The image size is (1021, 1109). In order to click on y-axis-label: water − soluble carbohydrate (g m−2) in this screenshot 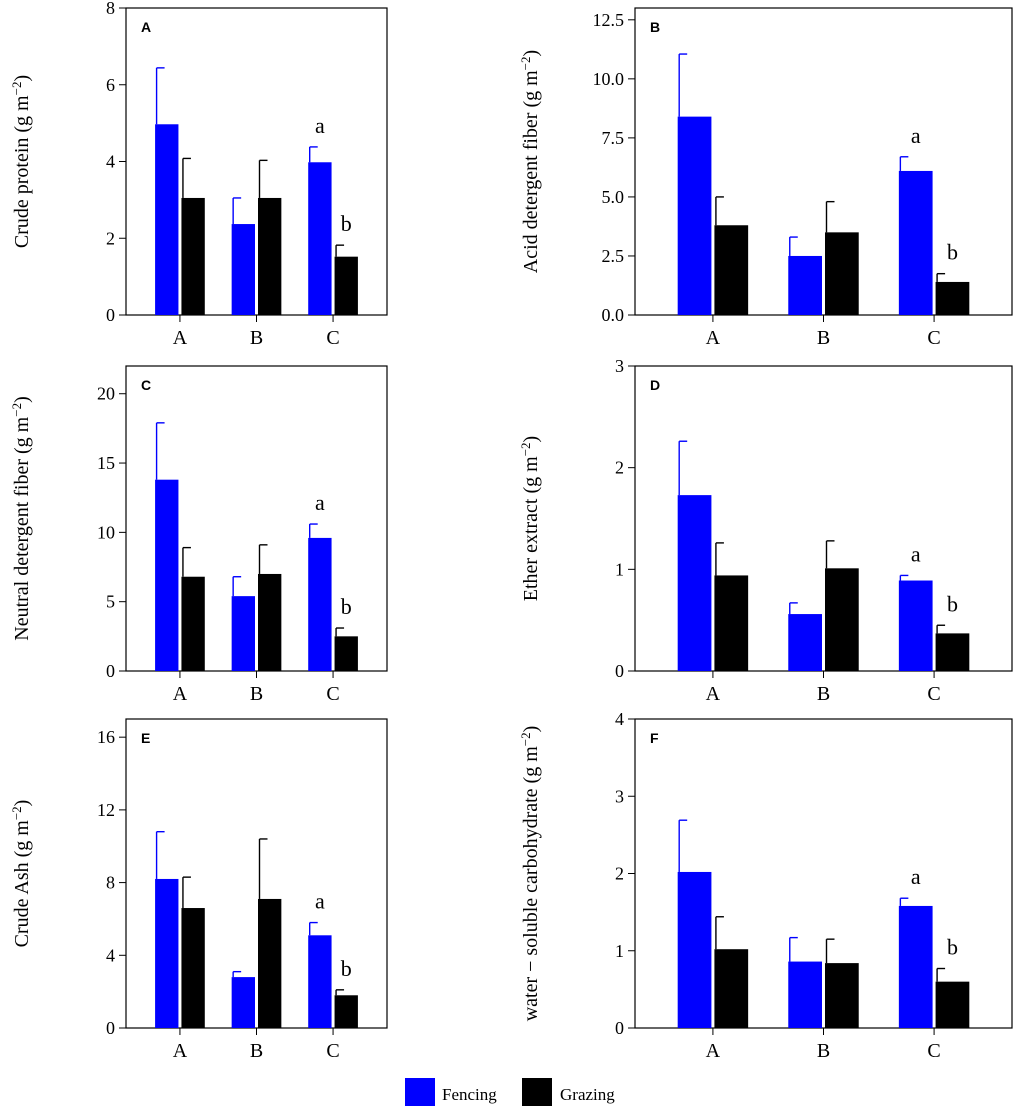, I will do `click(530, 874)`.